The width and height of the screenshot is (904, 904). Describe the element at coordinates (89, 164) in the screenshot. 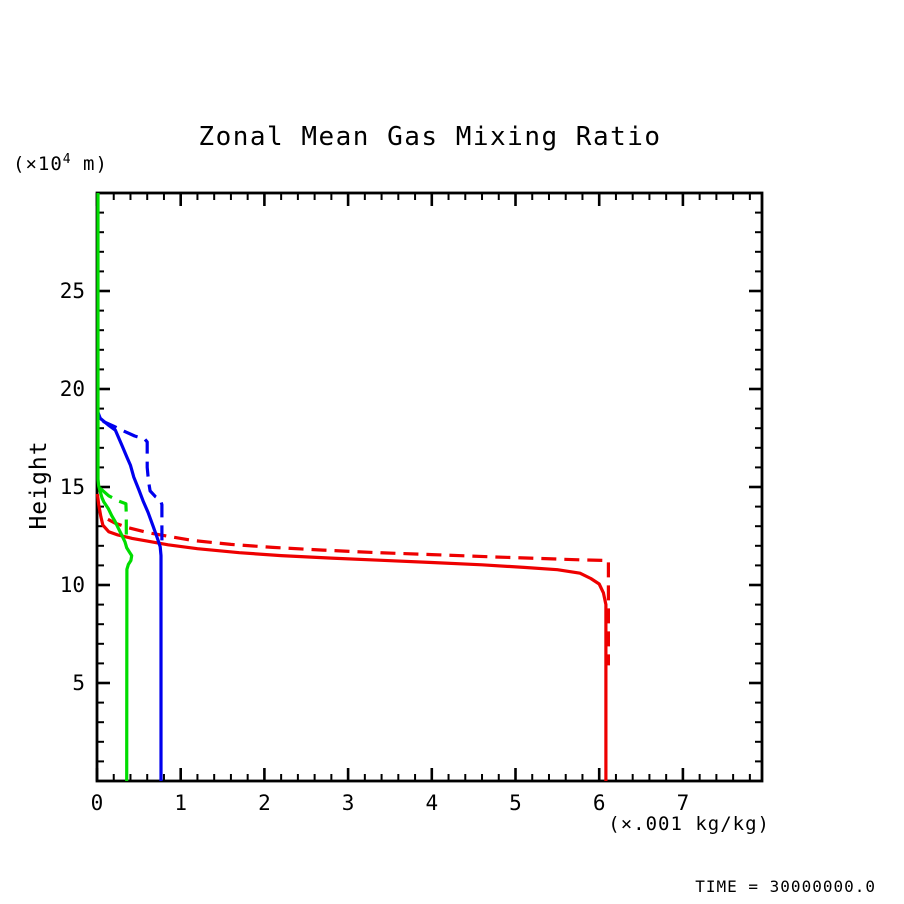

I see `y-unit-suffix: m)` at that location.